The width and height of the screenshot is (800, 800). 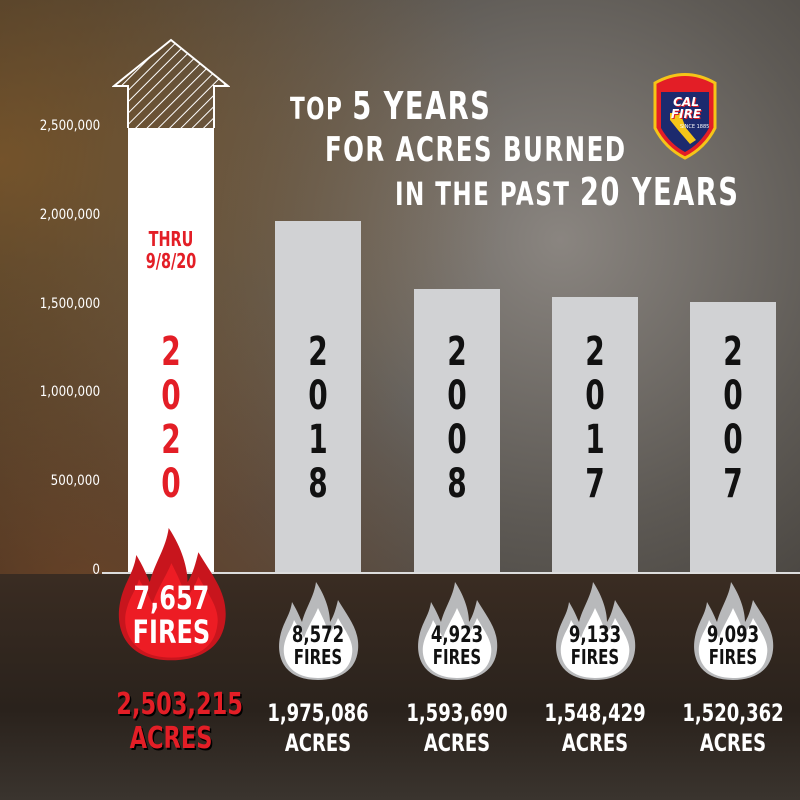 I want to click on flame-icon-2017, so click(x=595, y=634).